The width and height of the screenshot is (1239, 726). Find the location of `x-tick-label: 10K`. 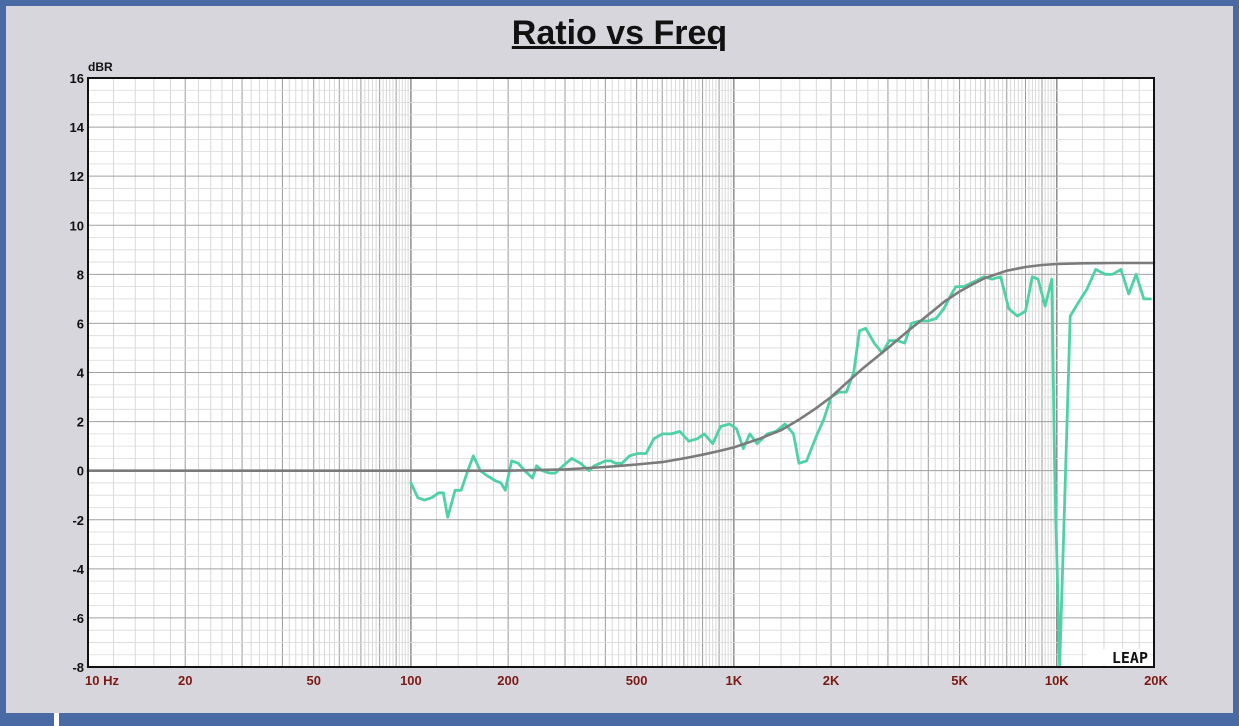

x-tick-label: 10K is located at coordinates (1057, 680).